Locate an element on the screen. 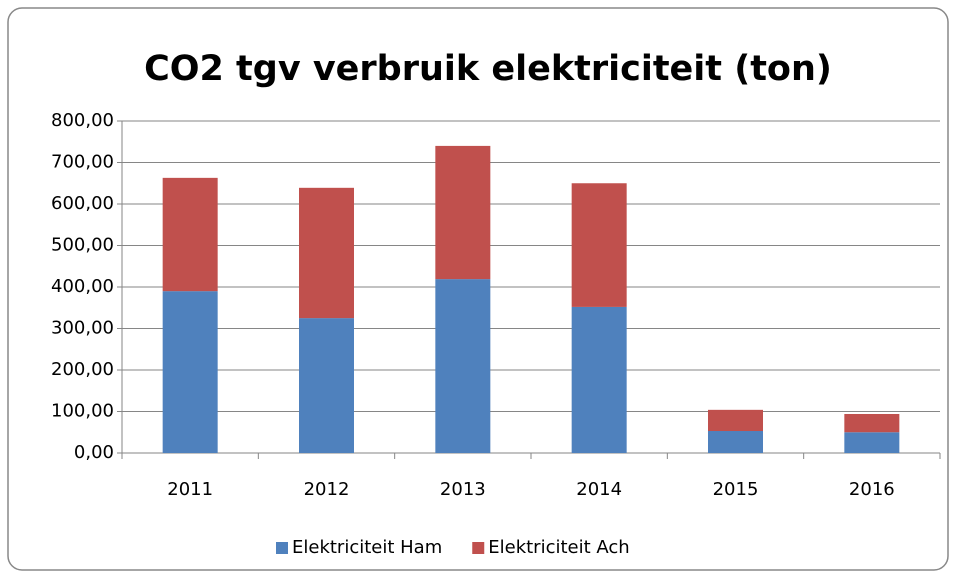 This screenshot has height=578, width=956. x-tick-label: 2015 is located at coordinates (736, 489).